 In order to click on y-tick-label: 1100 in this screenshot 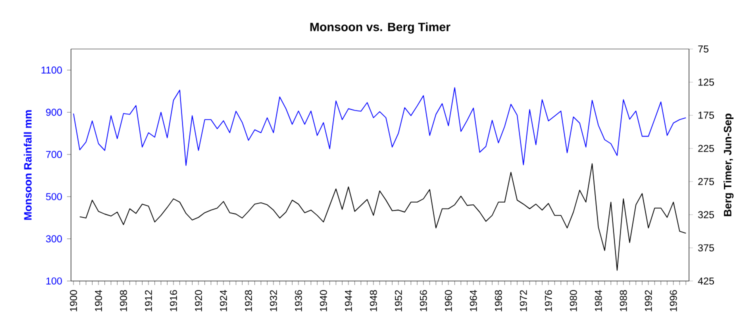, I will do `click(52, 70)`.